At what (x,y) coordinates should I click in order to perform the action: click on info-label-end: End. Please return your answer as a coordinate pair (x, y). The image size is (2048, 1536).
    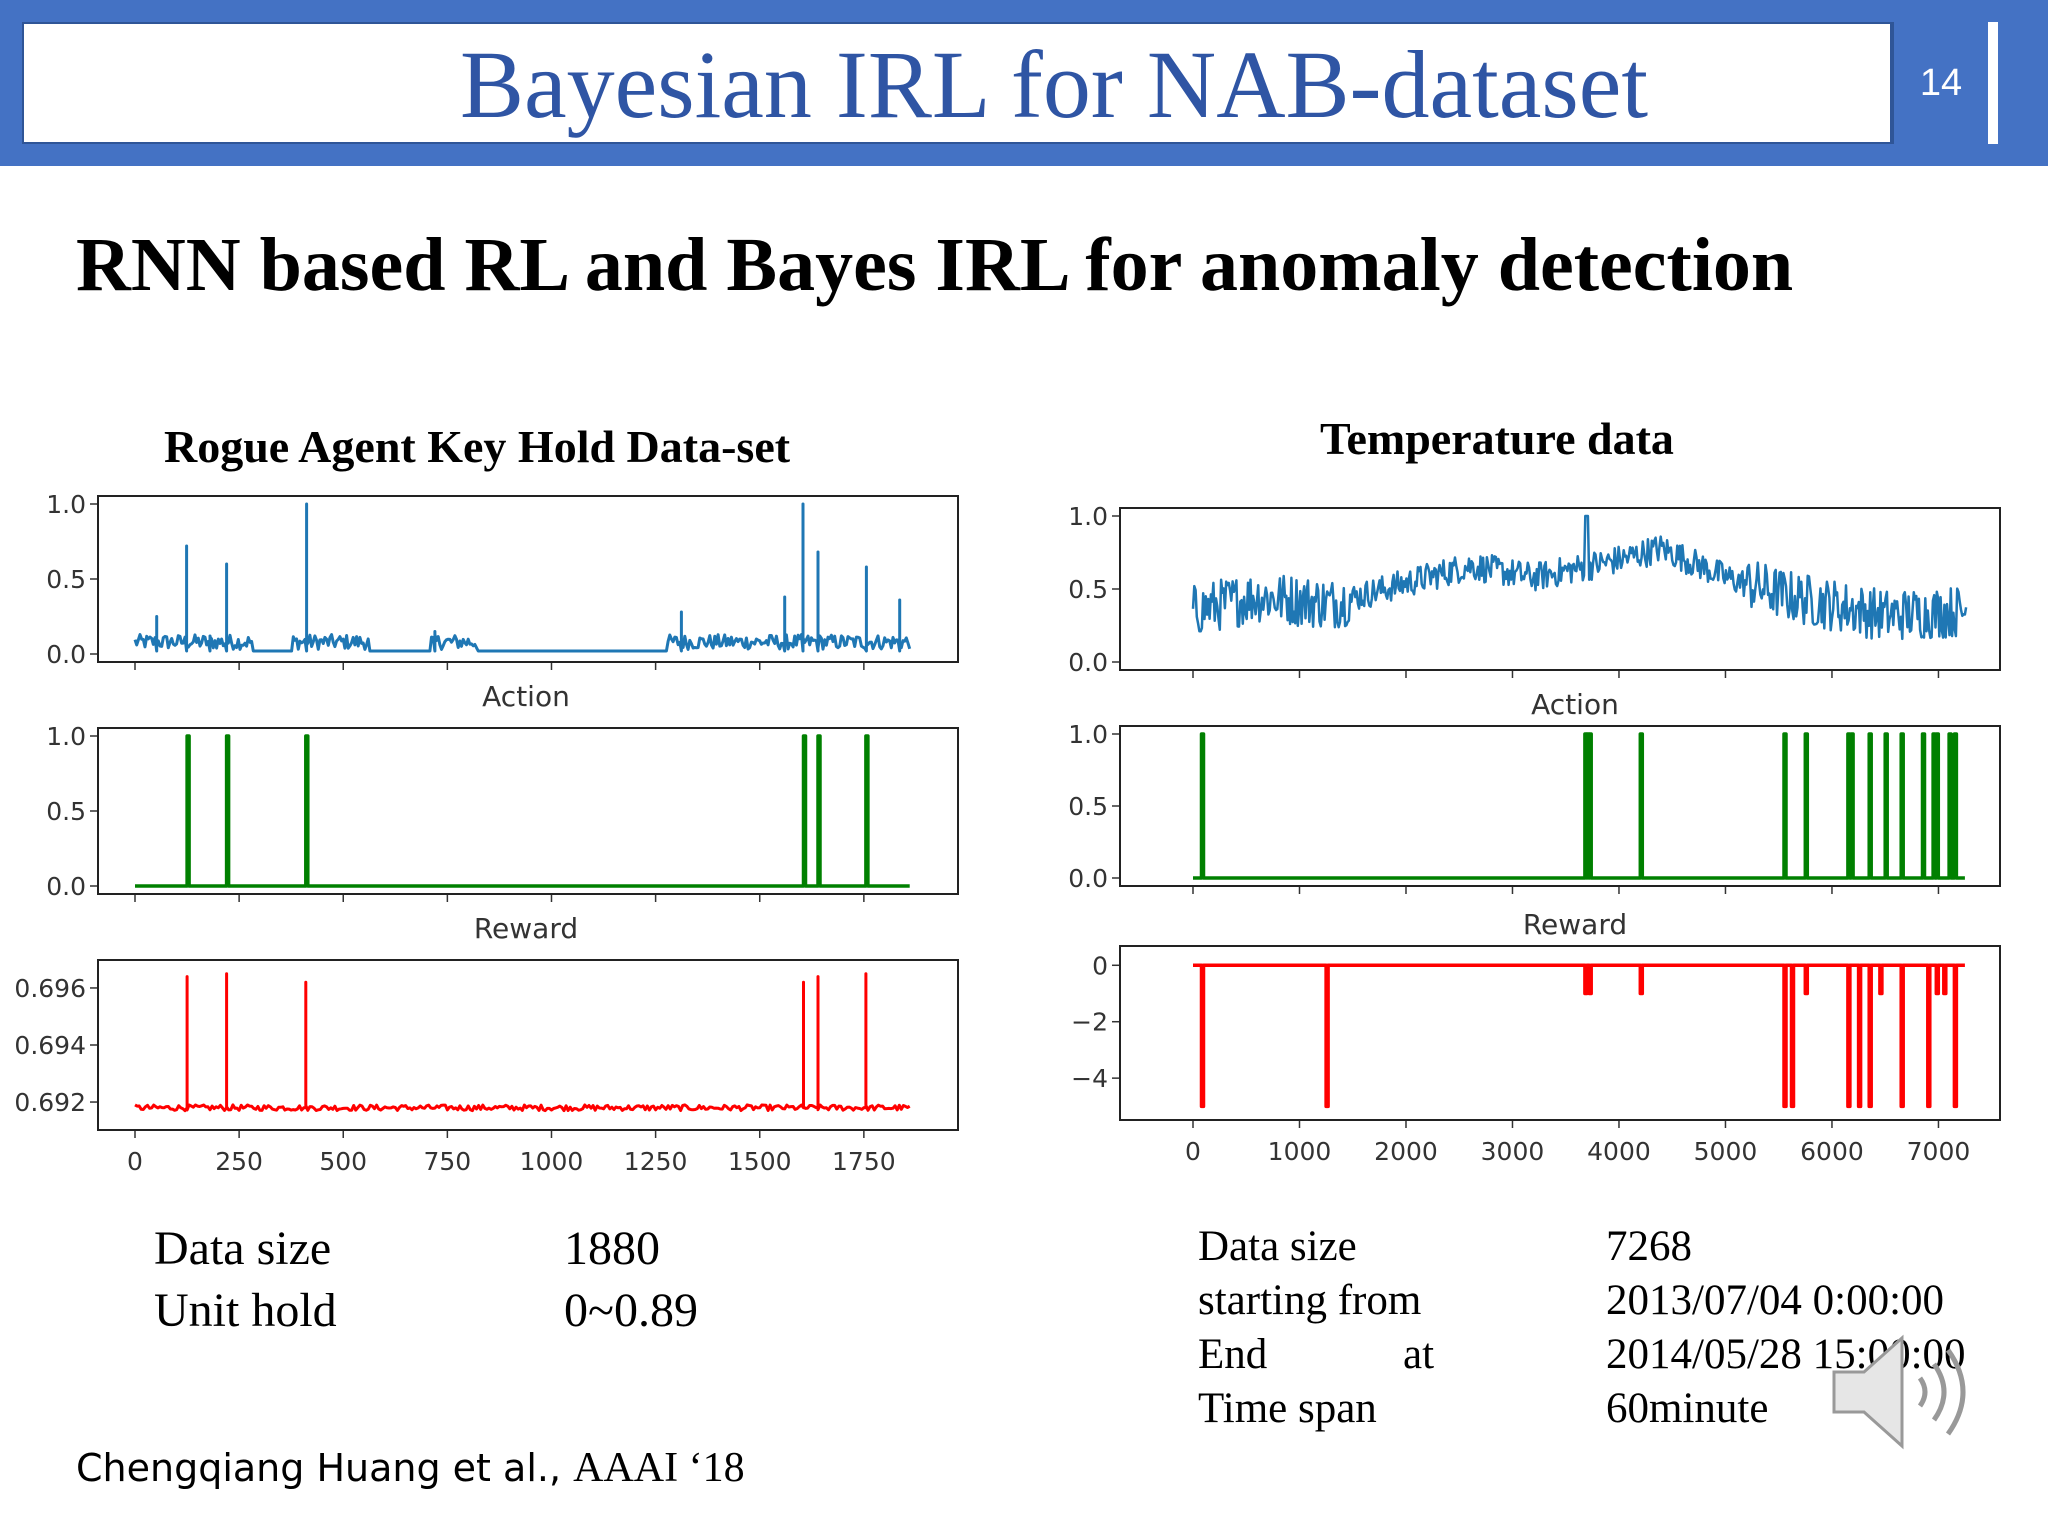
    Looking at the image, I should click on (1233, 1354).